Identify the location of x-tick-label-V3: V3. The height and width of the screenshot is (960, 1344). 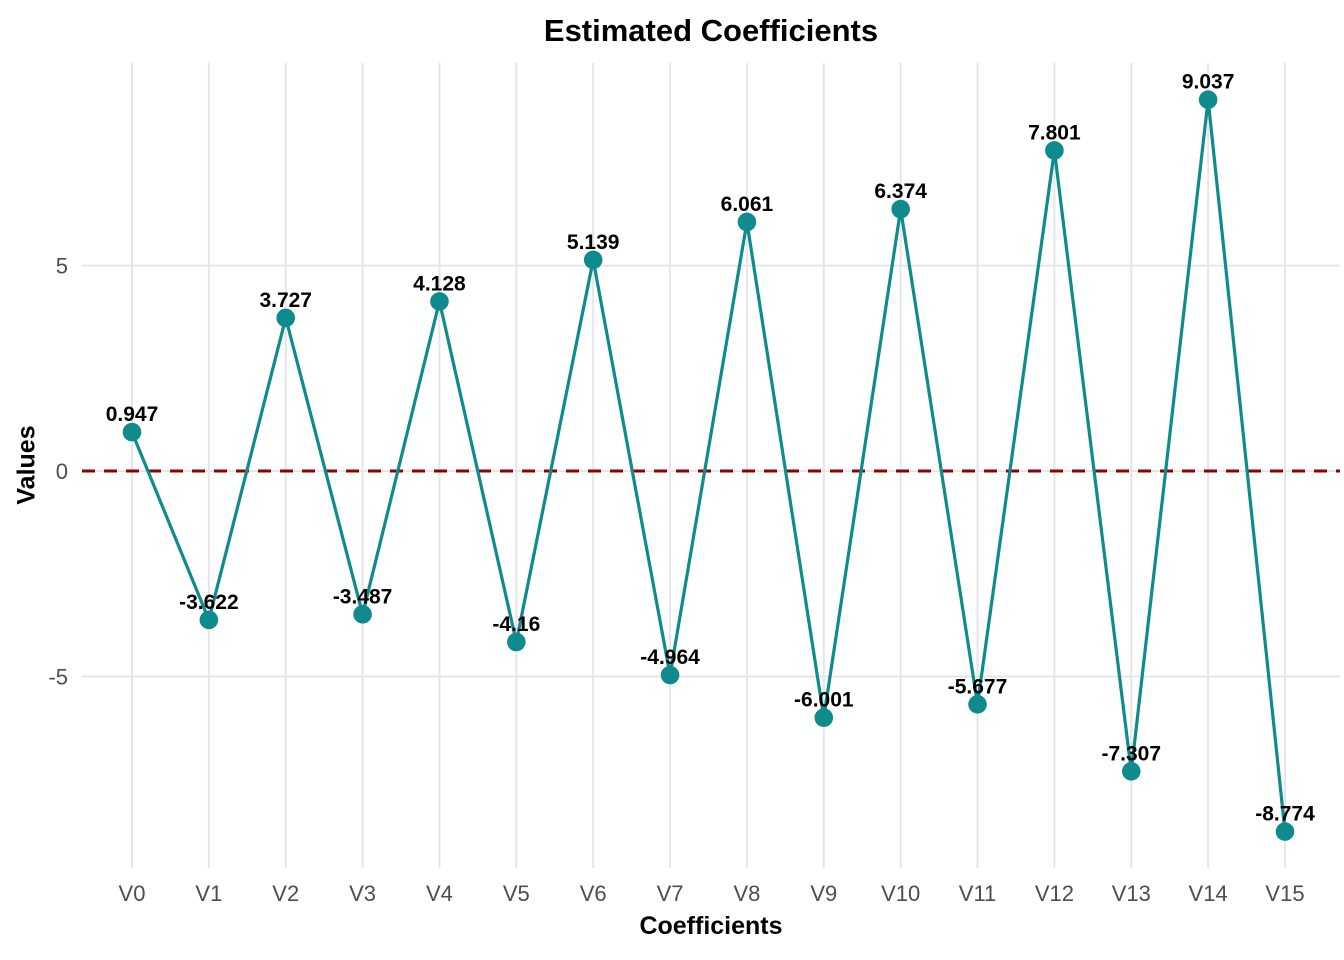
(362, 893).